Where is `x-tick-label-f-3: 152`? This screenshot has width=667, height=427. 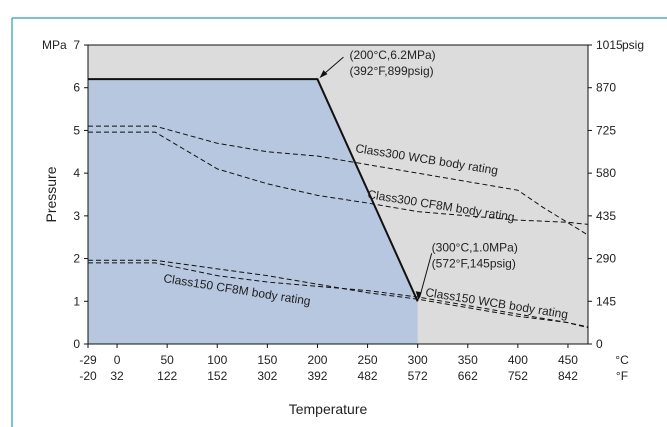 x-tick-label-f-3: 152 is located at coordinates (217, 376).